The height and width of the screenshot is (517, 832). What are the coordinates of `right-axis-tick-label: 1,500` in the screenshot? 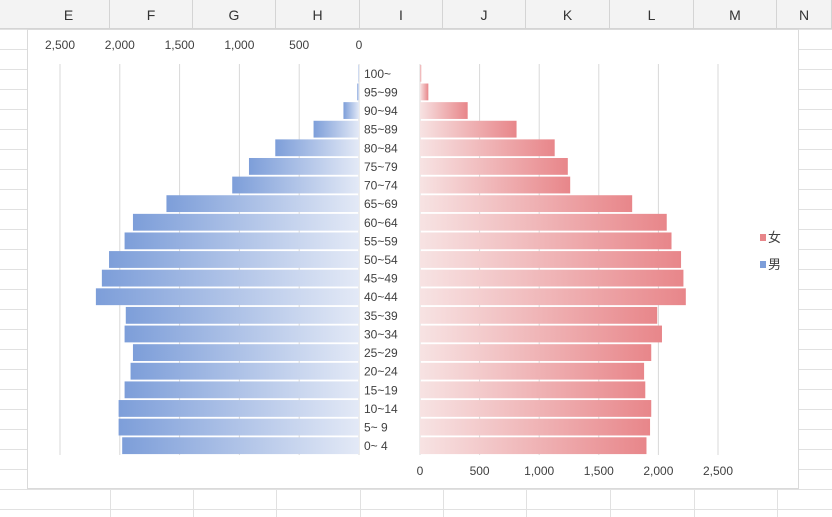 It's located at (599, 471).